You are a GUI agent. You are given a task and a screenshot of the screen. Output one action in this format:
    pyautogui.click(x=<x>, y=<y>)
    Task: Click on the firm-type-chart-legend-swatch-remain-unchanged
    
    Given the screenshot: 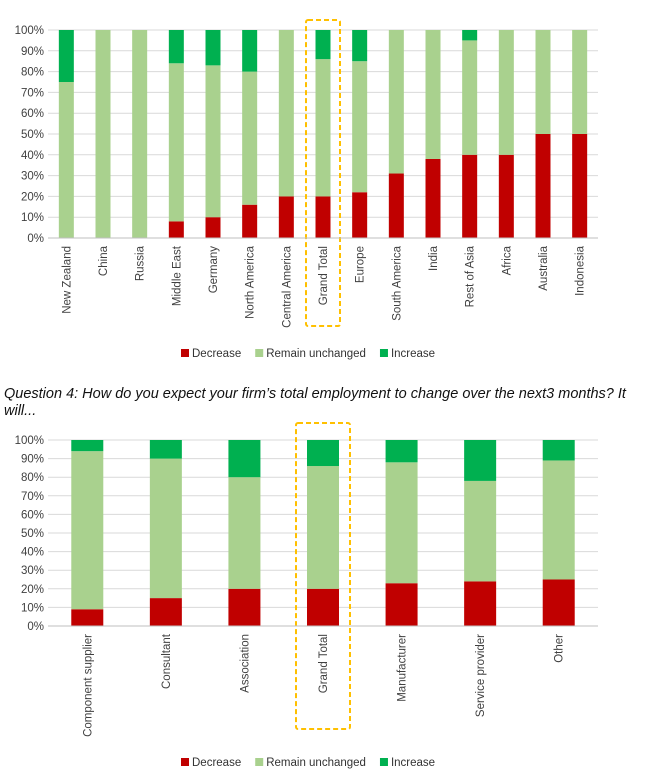 What is the action you would take?
    pyautogui.click(x=259, y=762)
    